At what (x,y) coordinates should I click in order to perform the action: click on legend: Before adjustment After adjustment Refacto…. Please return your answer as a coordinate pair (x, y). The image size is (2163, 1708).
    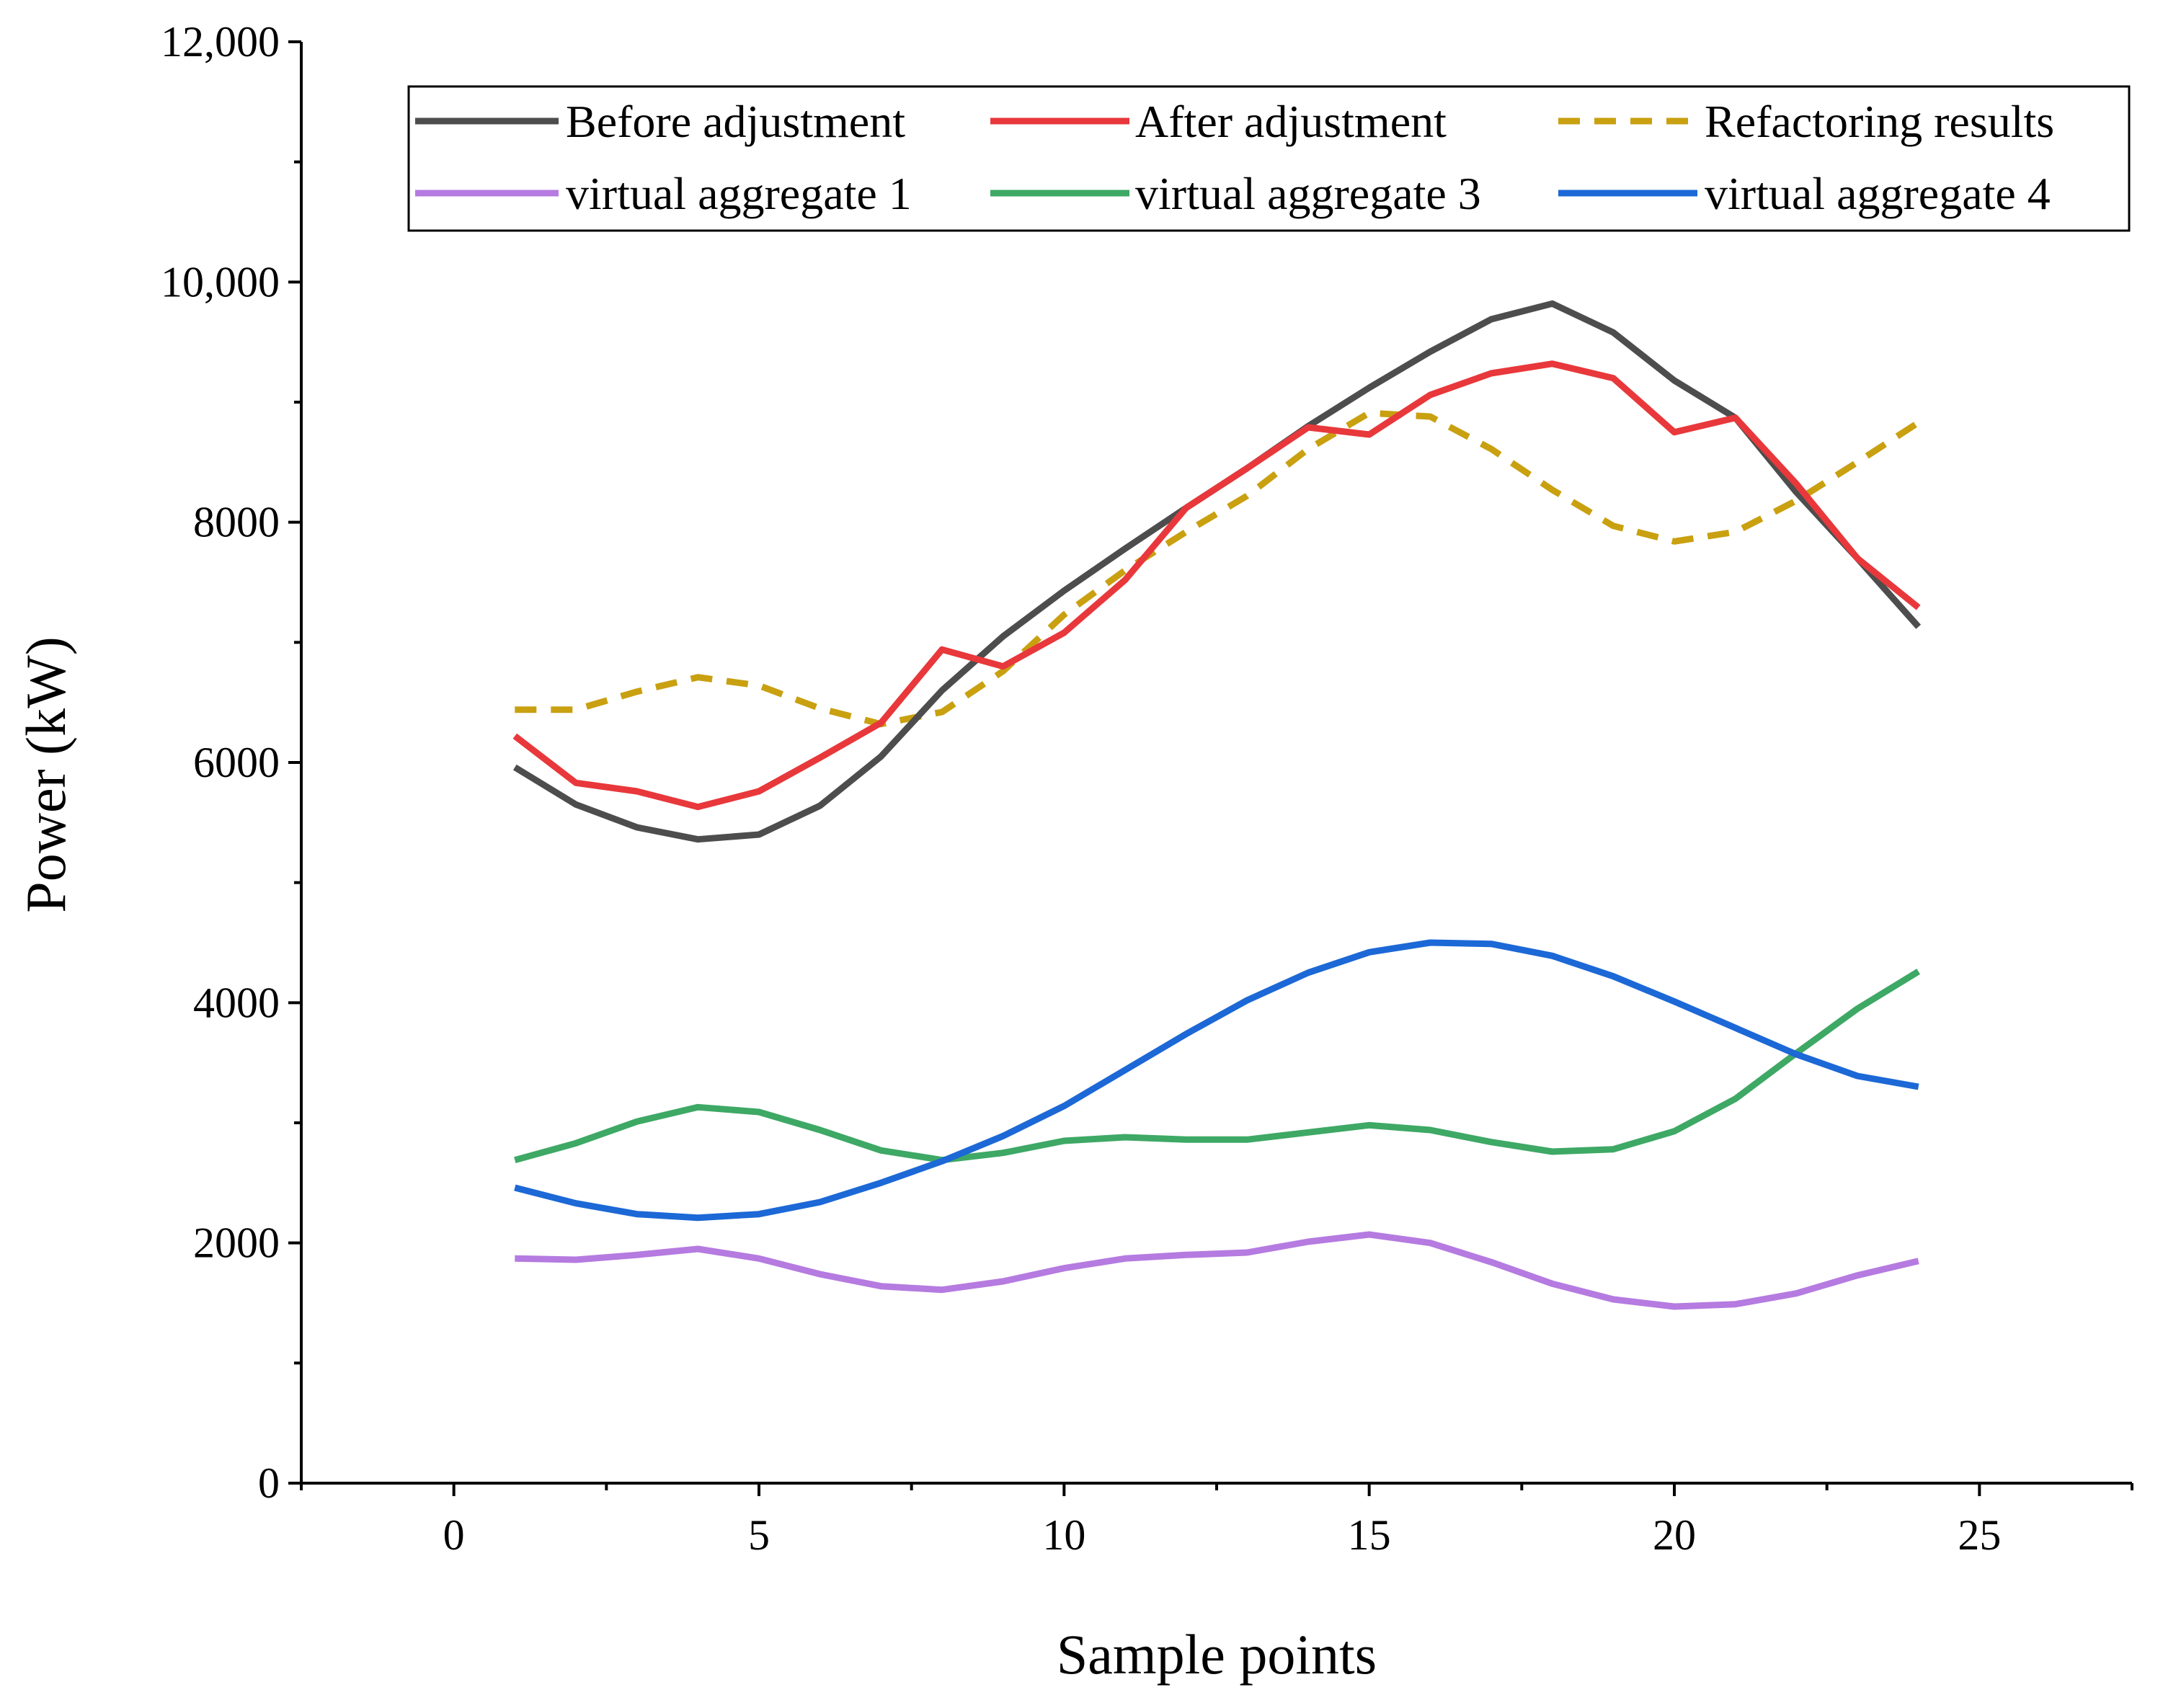
    Looking at the image, I should click on (1269, 159).